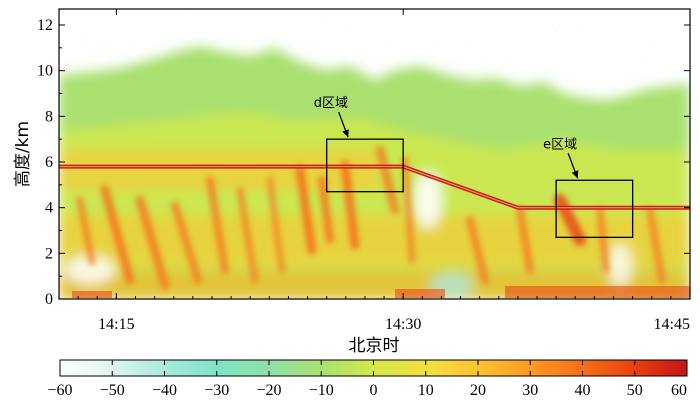 This screenshot has height=402, width=700. I want to click on aircraft-track-highlight, so click(374, 187).